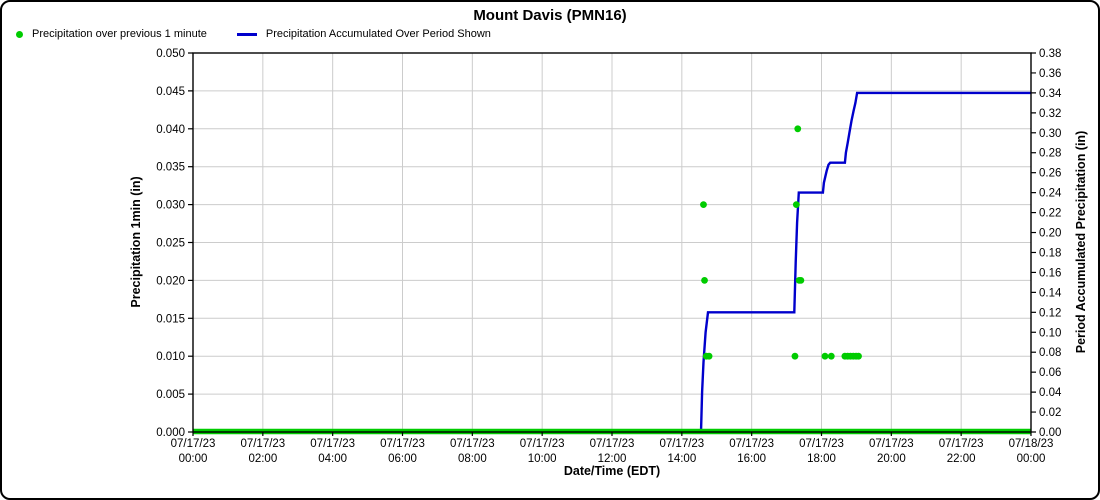 This screenshot has width=1100, height=500. Describe the element at coordinates (170, 130) in the screenshot. I see `y-left-tick-label: 0.040` at that location.